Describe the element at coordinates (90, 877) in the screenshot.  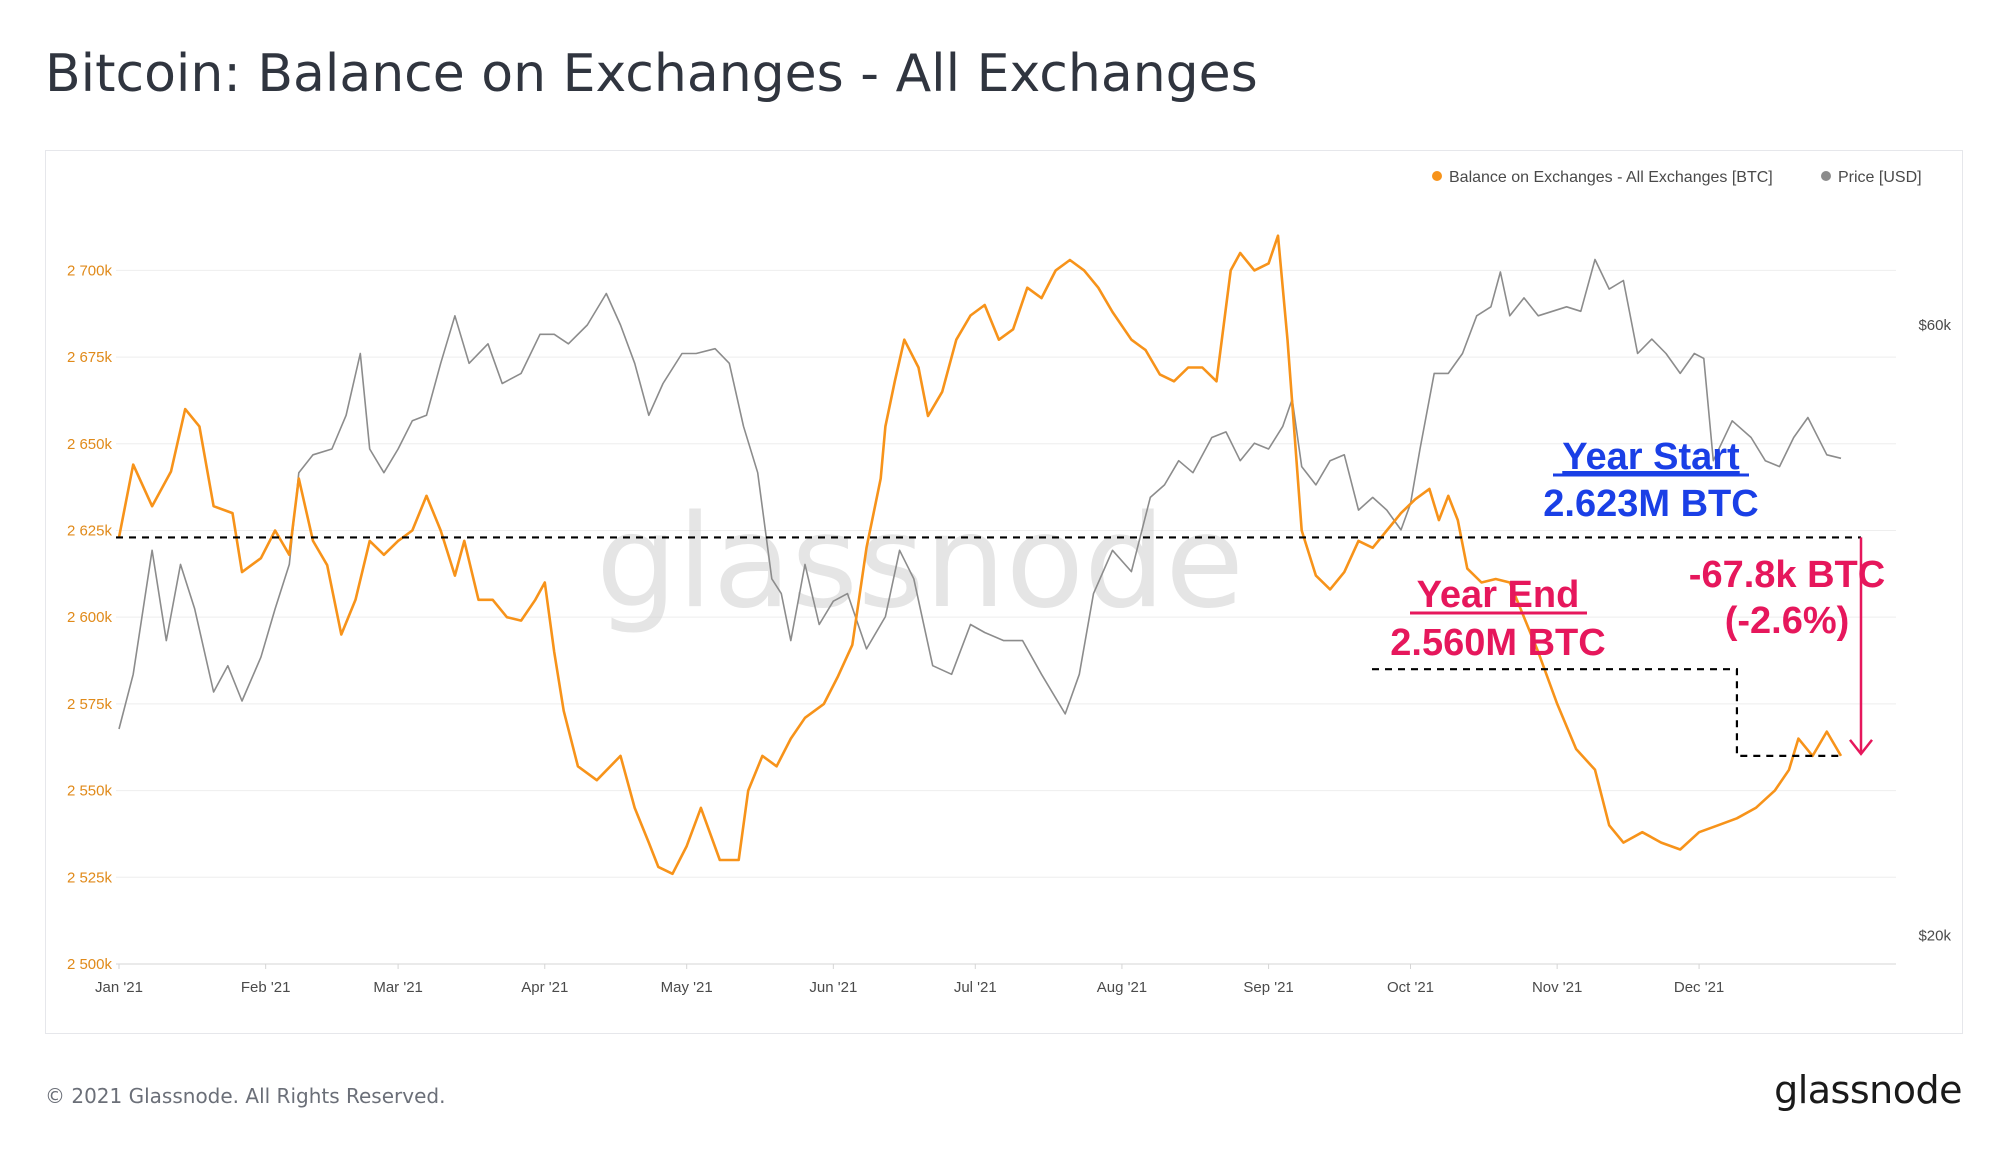
I see `y-left-tick-label: 2 525k` at that location.